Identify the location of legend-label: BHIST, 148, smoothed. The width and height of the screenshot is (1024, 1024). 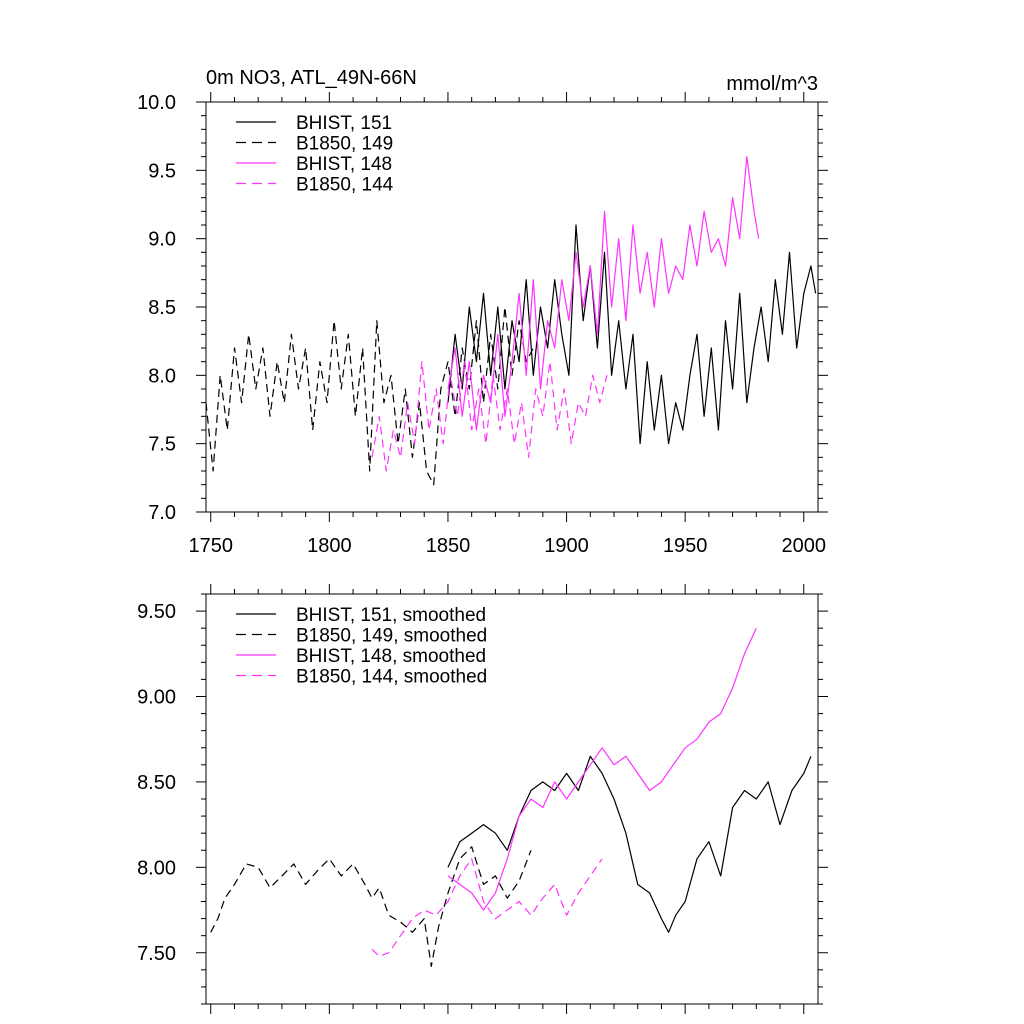
(391, 656).